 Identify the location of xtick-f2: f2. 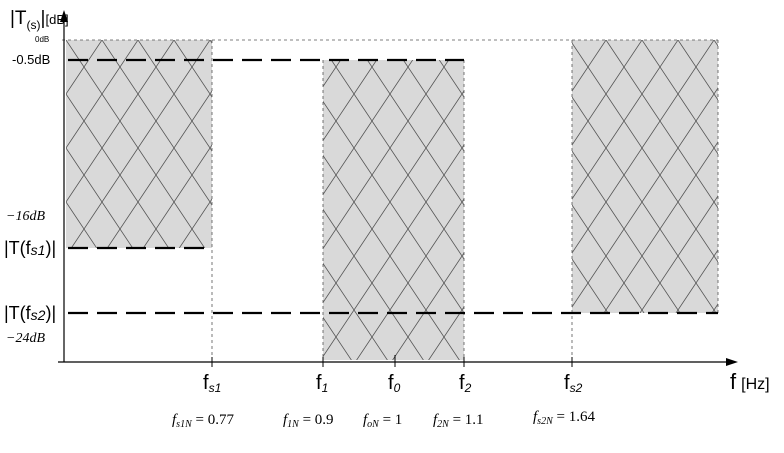
(465, 383).